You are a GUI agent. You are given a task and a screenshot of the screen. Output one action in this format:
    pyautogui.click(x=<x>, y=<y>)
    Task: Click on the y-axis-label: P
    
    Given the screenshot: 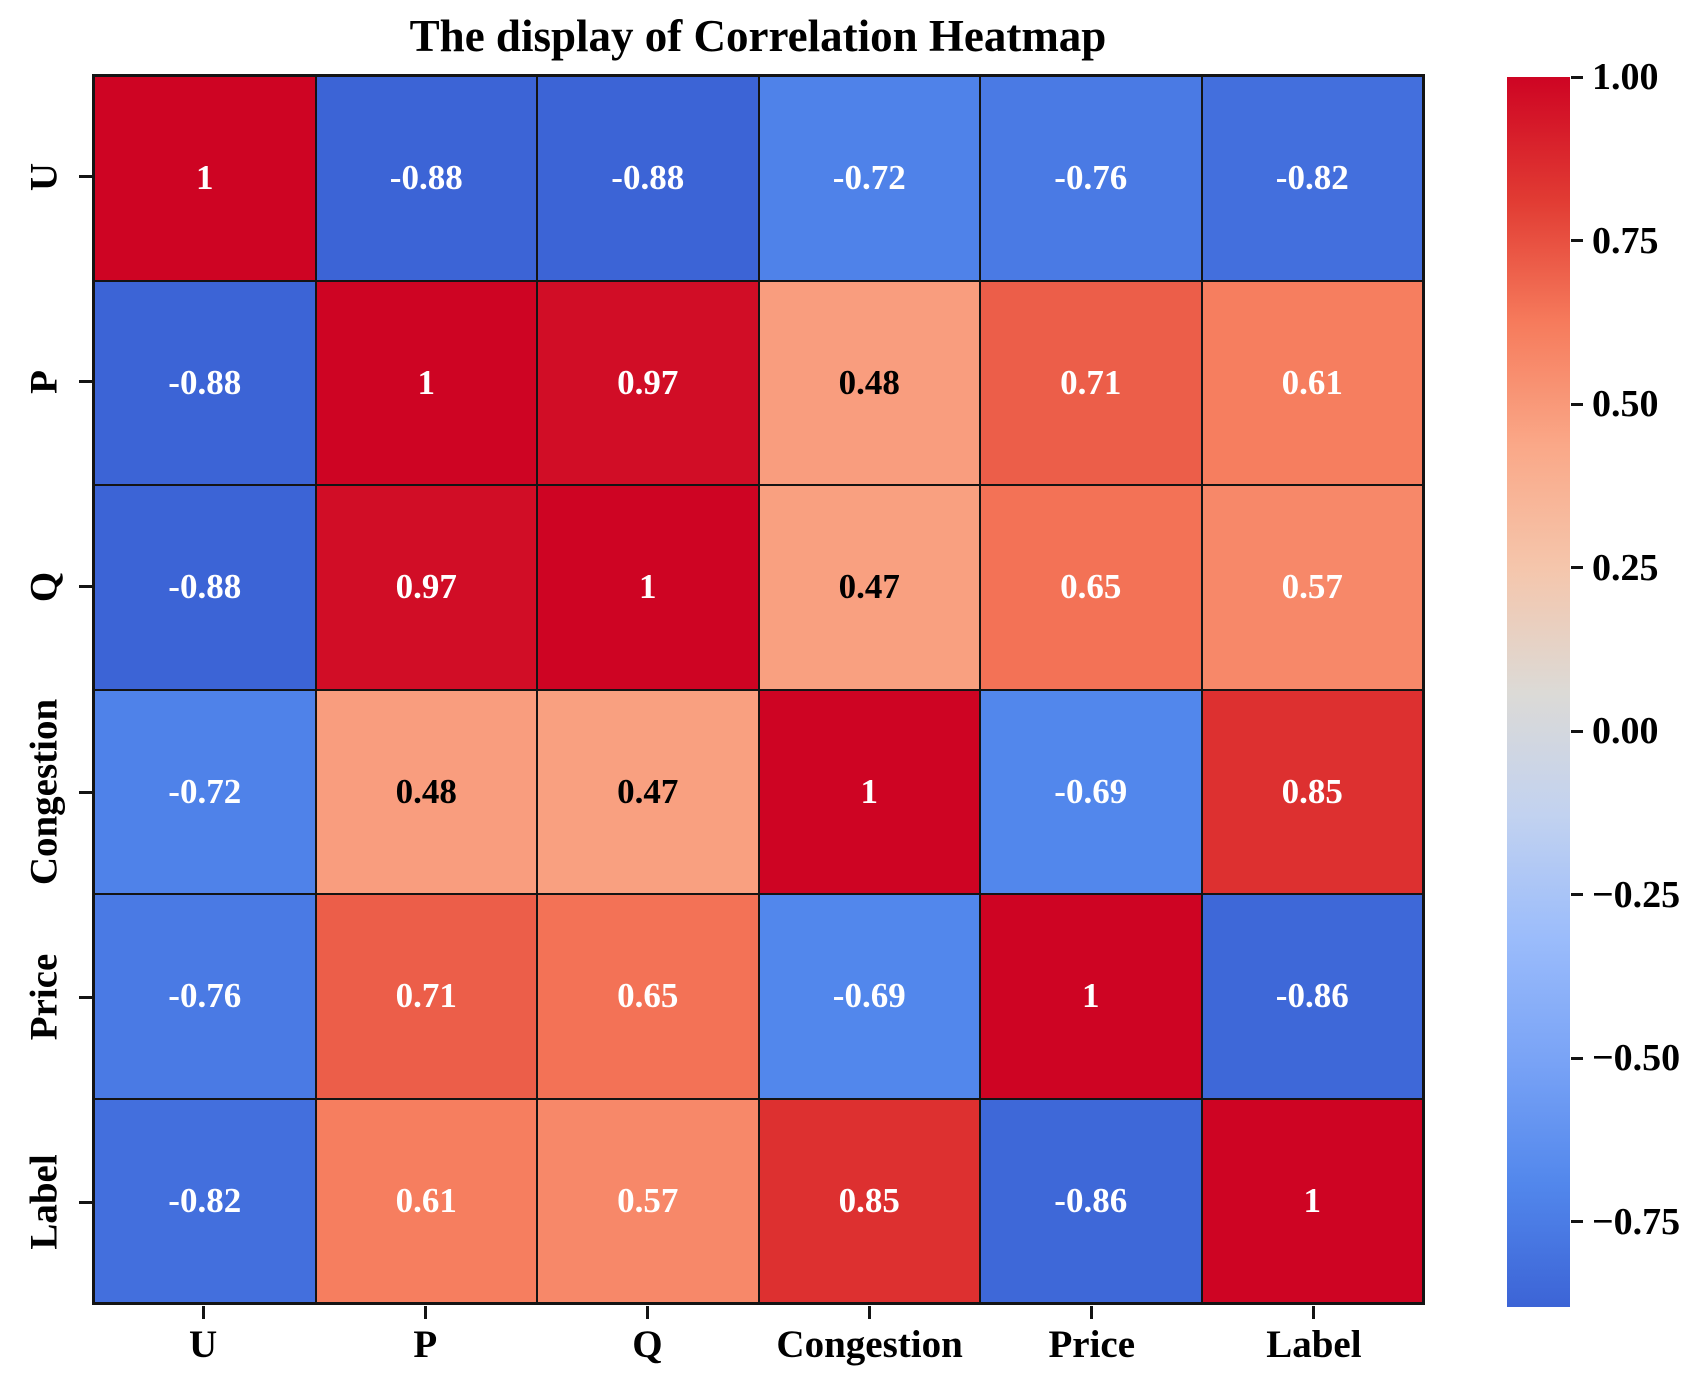 What is the action you would take?
    pyautogui.click(x=44, y=381)
    